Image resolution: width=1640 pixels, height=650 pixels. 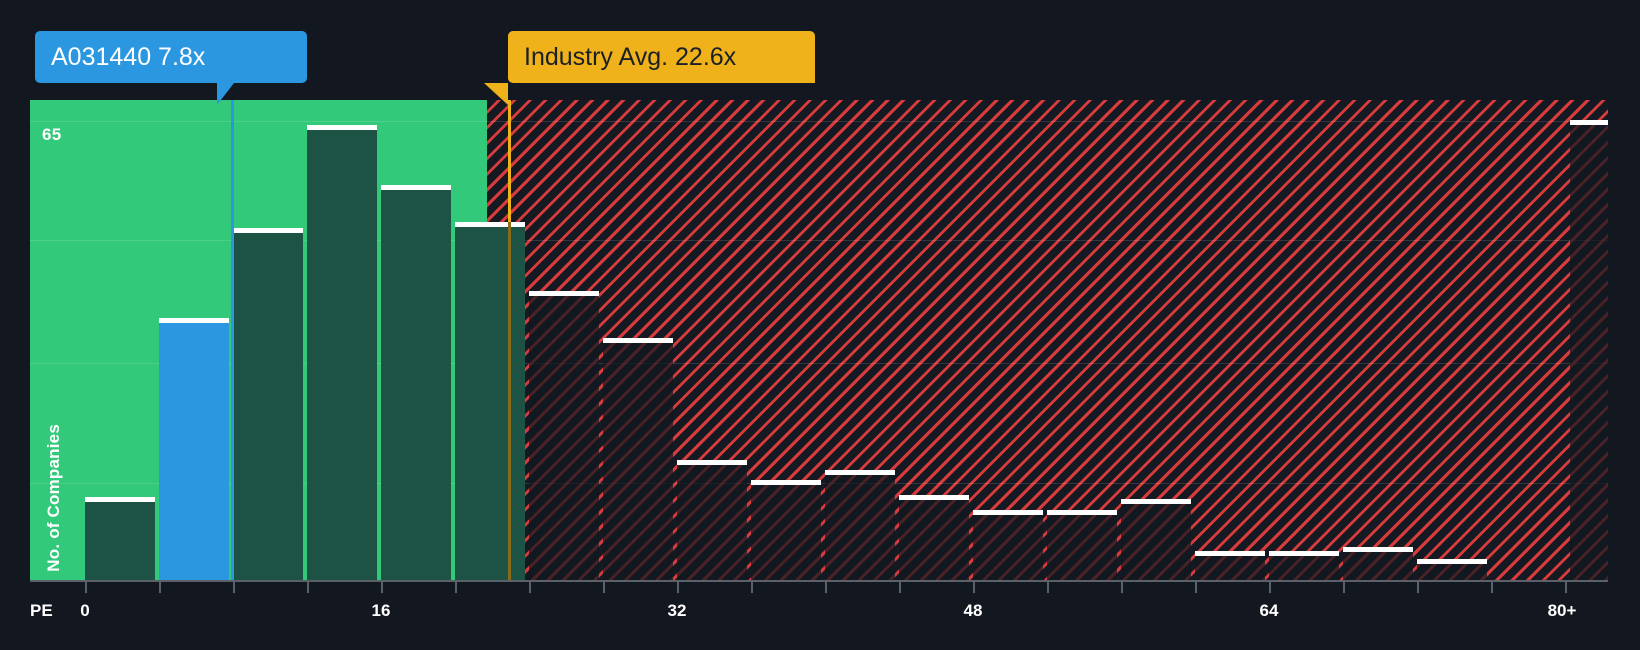 What do you see at coordinates (509, 401) in the screenshot?
I see `marker-line-industry-lower` at bounding box center [509, 401].